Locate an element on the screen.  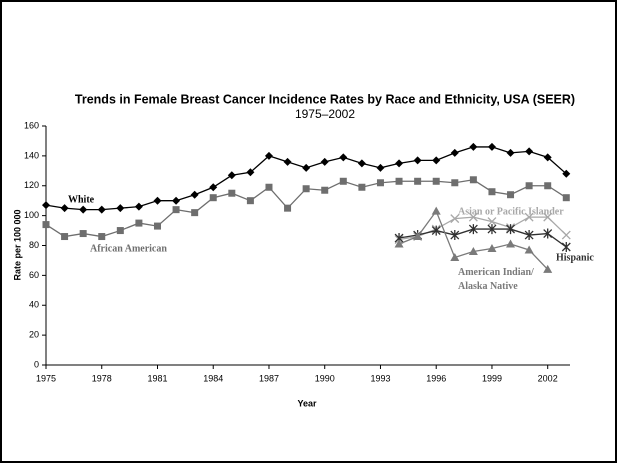
chart-subtitle: 1975–2002 is located at coordinates (325, 114).